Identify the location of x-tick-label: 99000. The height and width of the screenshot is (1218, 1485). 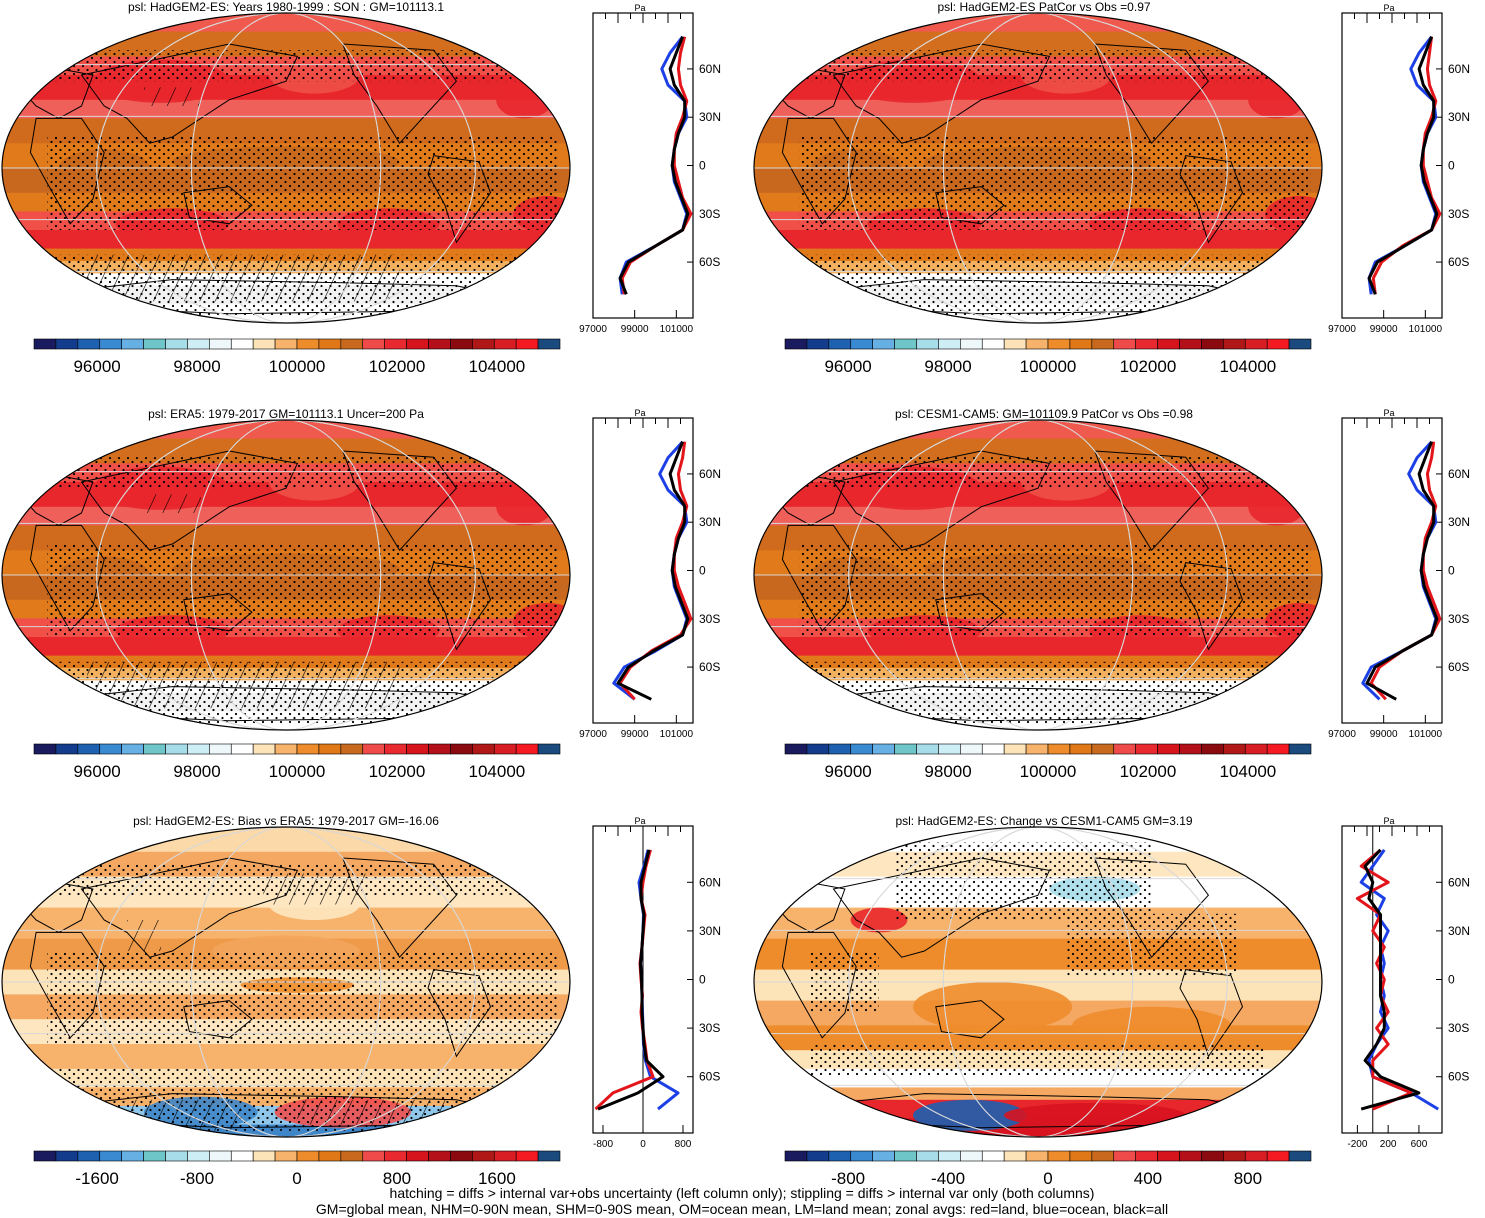
(635, 734).